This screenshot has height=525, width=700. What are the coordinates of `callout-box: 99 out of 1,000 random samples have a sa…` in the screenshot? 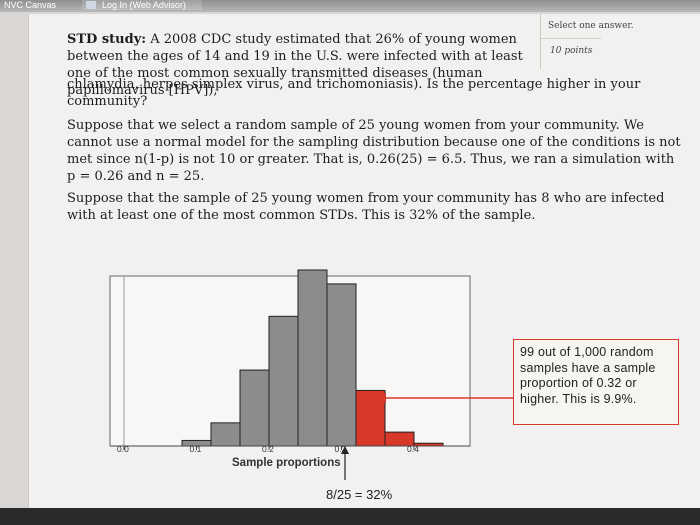 It's located at (596, 382).